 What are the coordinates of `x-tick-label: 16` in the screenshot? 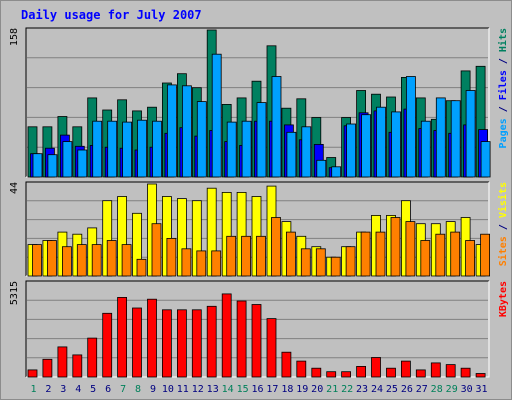 It's located at (257, 389).